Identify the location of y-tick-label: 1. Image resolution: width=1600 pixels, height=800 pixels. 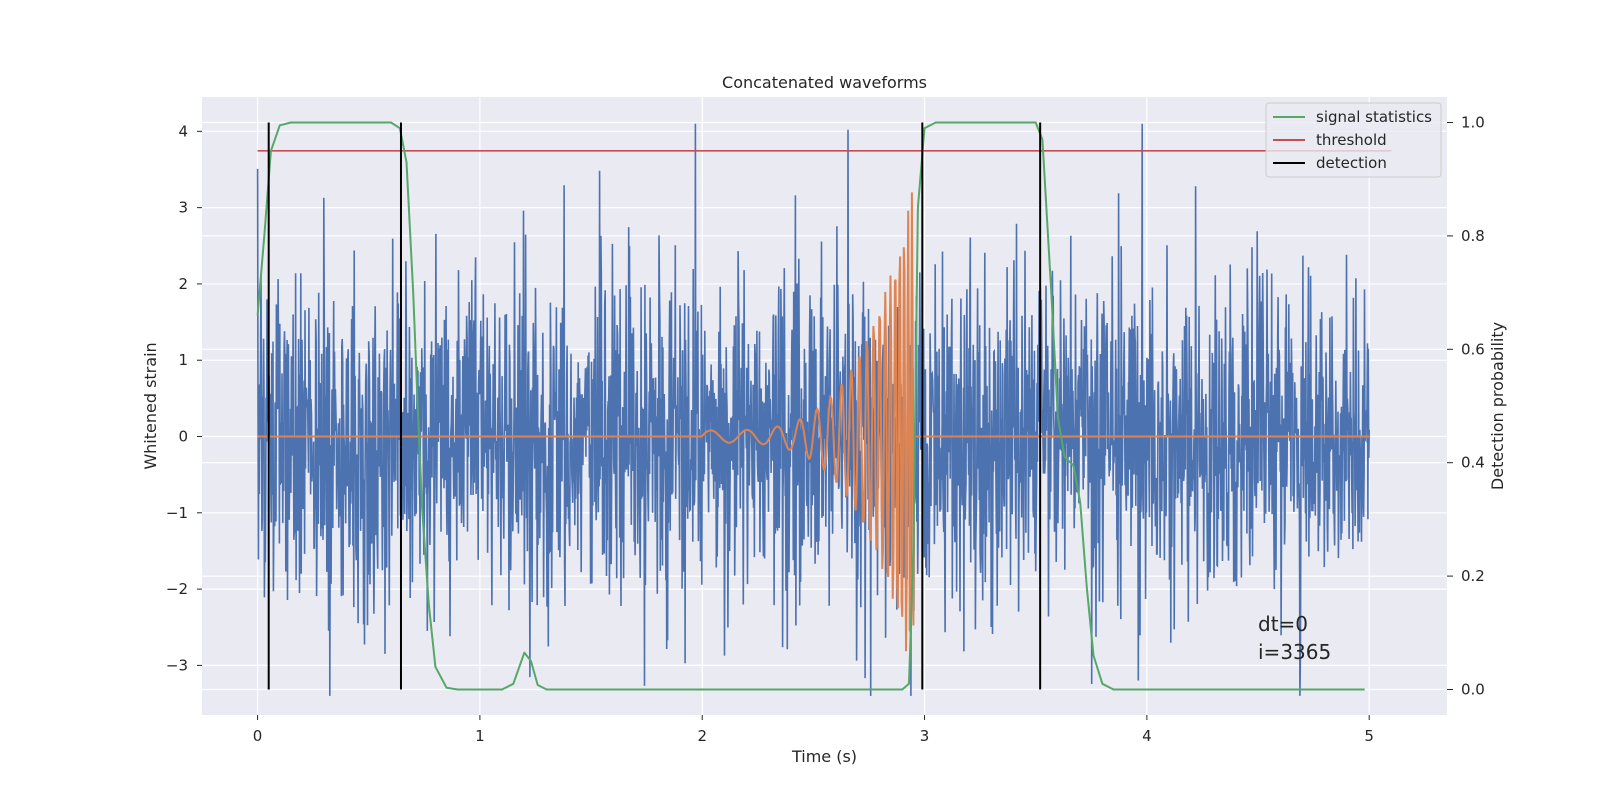
(183, 360).